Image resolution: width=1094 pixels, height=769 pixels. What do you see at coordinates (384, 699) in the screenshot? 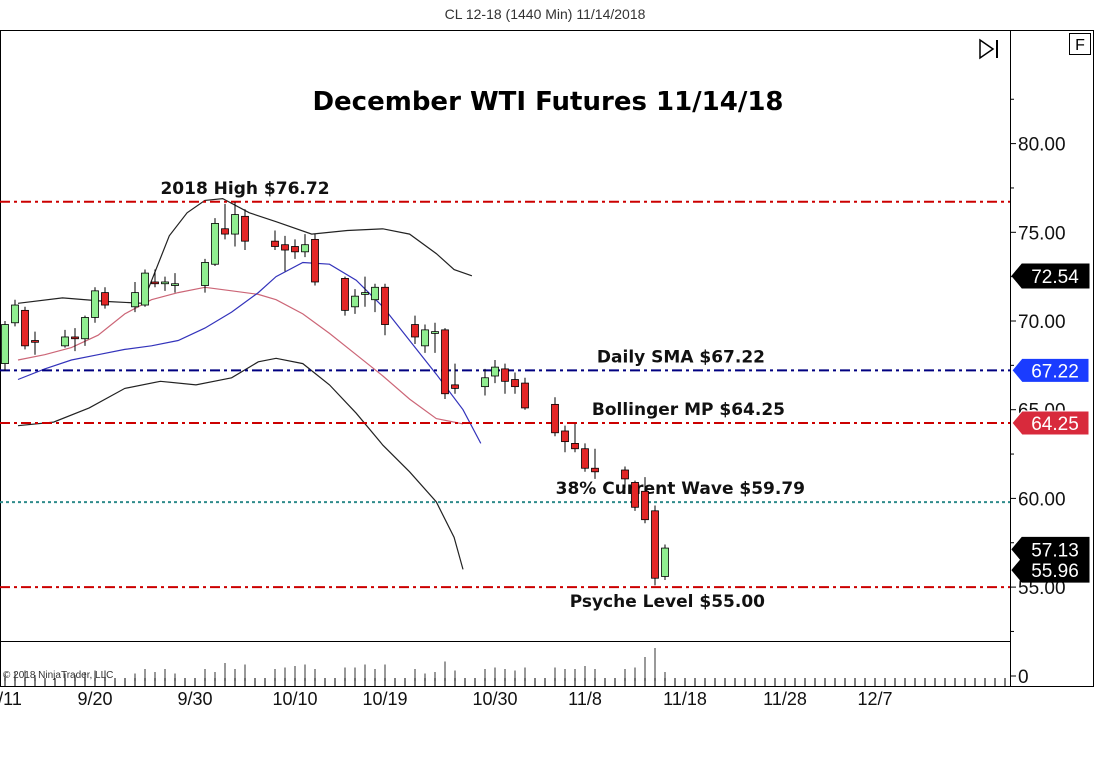
I see `x-tick-label: 10/19` at bounding box center [384, 699].